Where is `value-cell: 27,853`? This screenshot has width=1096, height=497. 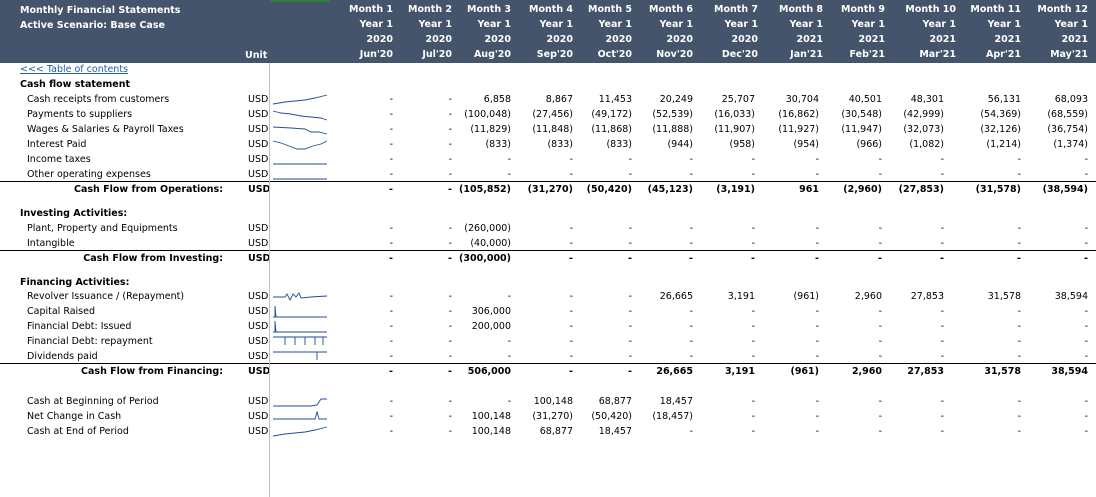
value-cell: 27,853 is located at coordinates (925, 371).